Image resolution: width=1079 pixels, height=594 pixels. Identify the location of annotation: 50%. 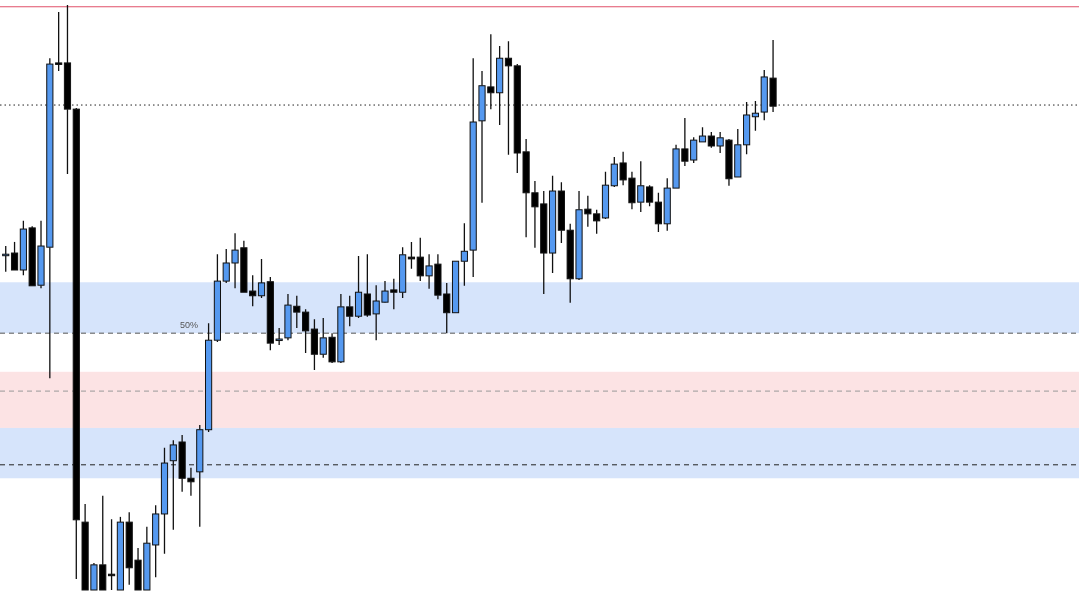
(189, 325).